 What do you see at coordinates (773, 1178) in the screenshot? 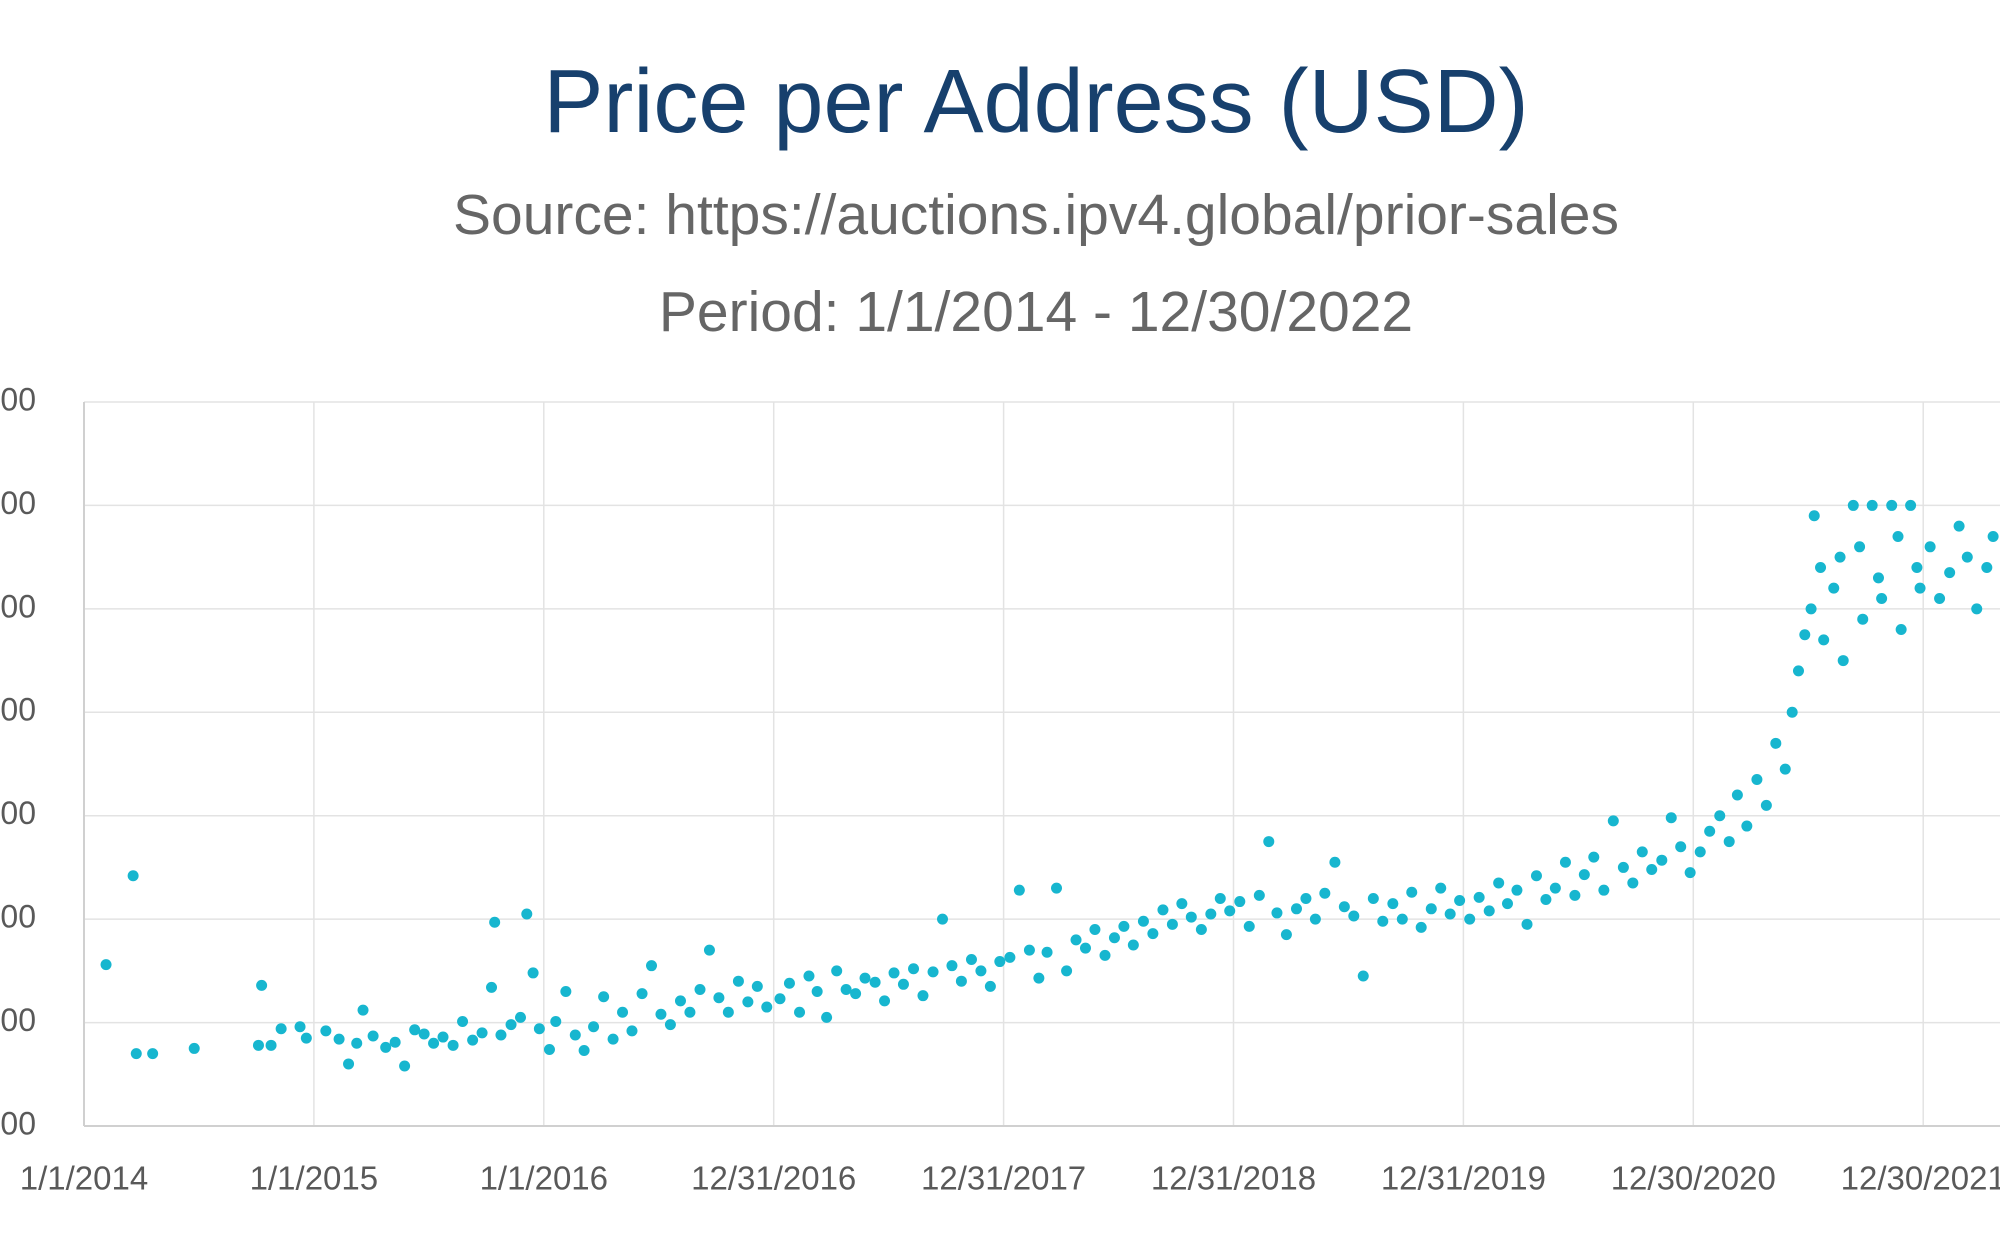
I see `x-tick-label: 12/31/2016` at bounding box center [773, 1178].